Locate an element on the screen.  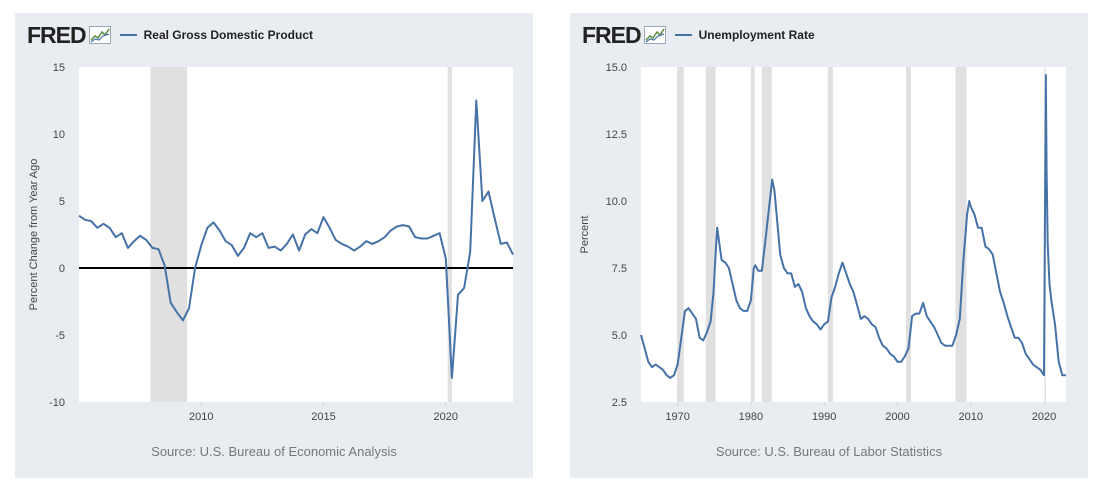
y-tick-label: 5 is located at coordinates (62, 202).